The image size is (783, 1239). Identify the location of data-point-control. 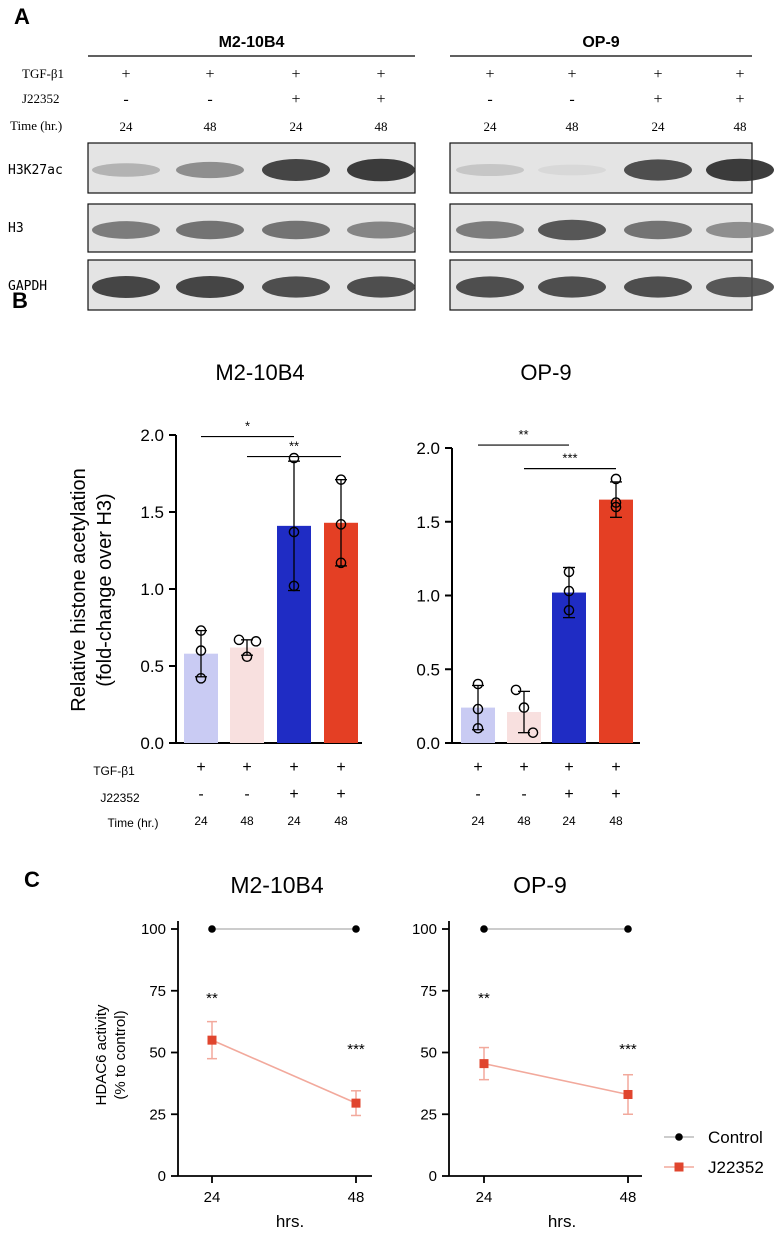
(356, 929).